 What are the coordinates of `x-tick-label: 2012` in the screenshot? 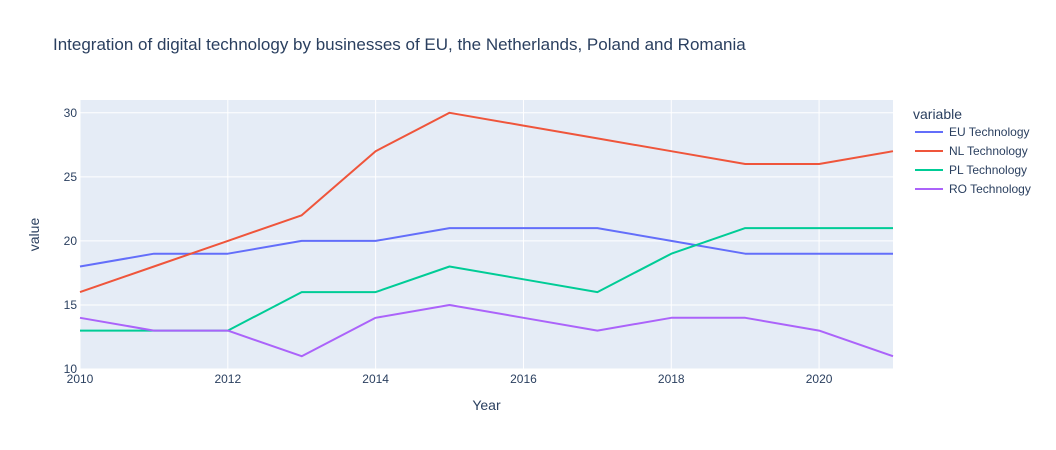 It's located at (227, 379).